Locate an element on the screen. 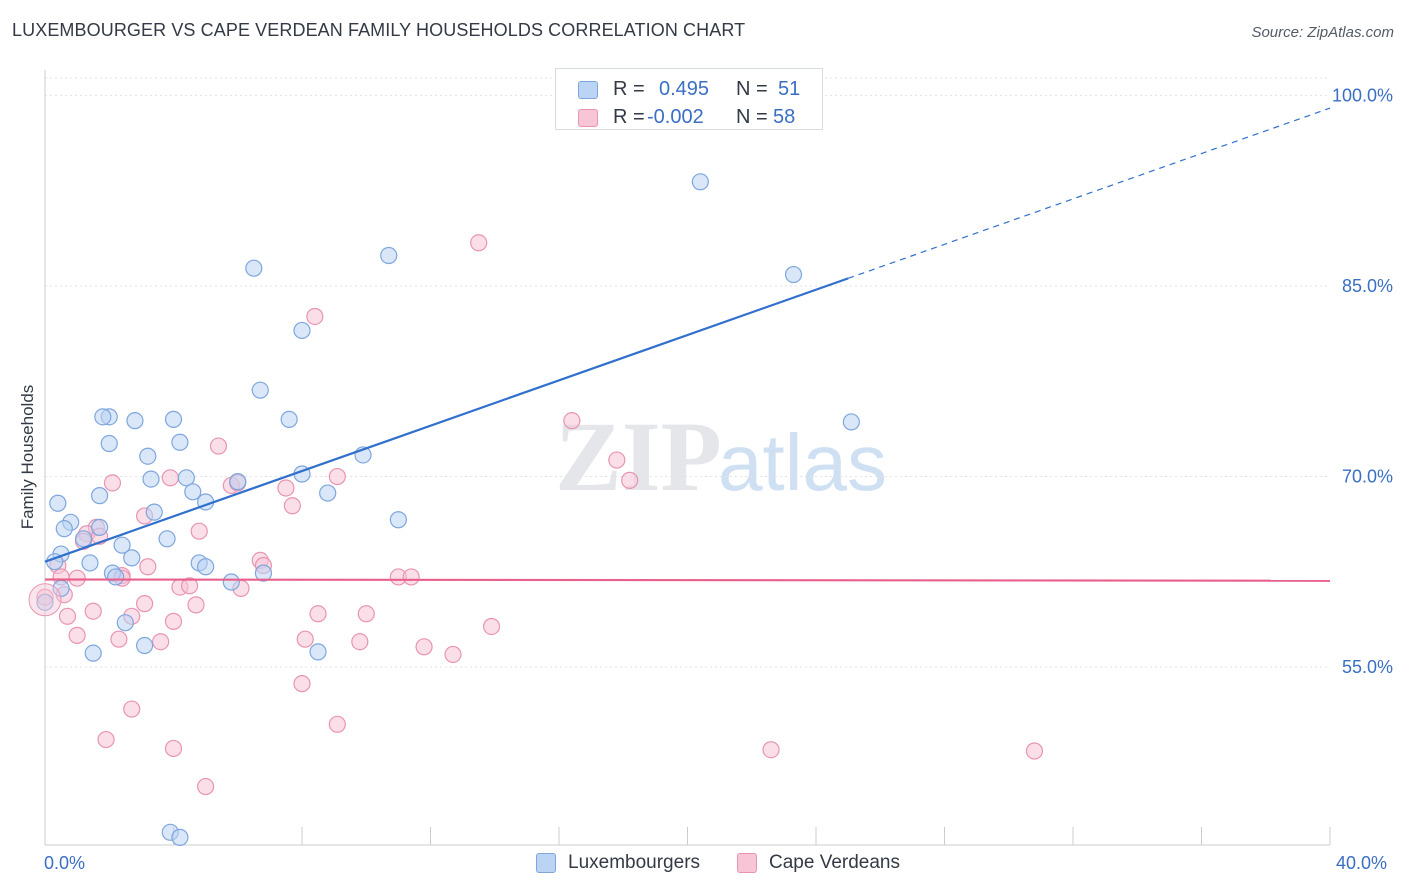 Image resolution: width=1406 pixels, height=892 pixels. legend-swatch-pink is located at coordinates (588, 118).